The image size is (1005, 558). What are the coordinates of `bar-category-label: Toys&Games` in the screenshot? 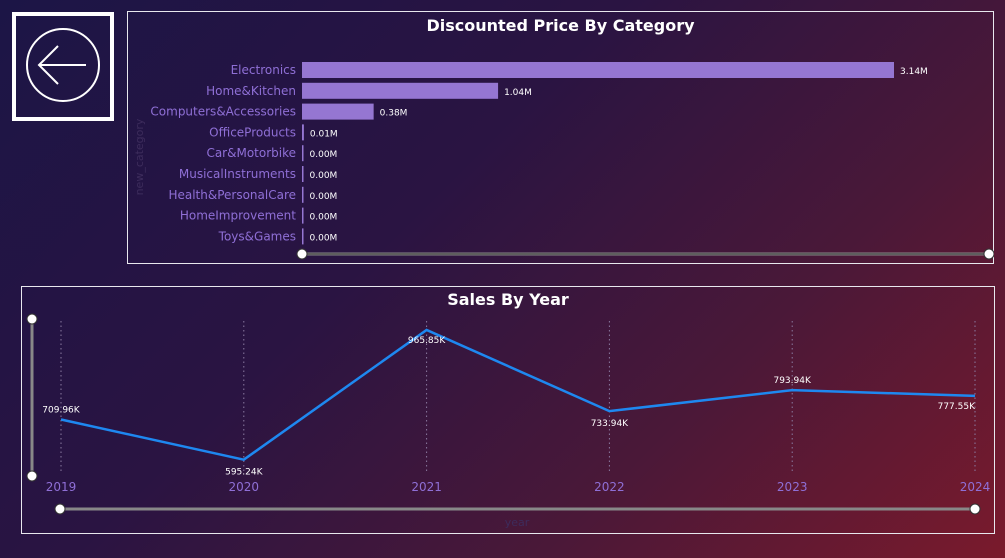 It's located at (256, 236).